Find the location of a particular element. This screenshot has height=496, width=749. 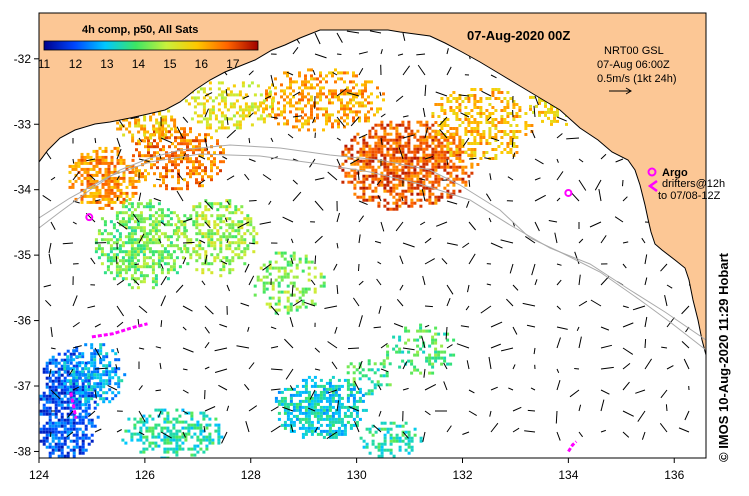

colorbar: 4h comp, p50, All Sats 11 12 13 14 15 16 17 is located at coordinates (148, 47).